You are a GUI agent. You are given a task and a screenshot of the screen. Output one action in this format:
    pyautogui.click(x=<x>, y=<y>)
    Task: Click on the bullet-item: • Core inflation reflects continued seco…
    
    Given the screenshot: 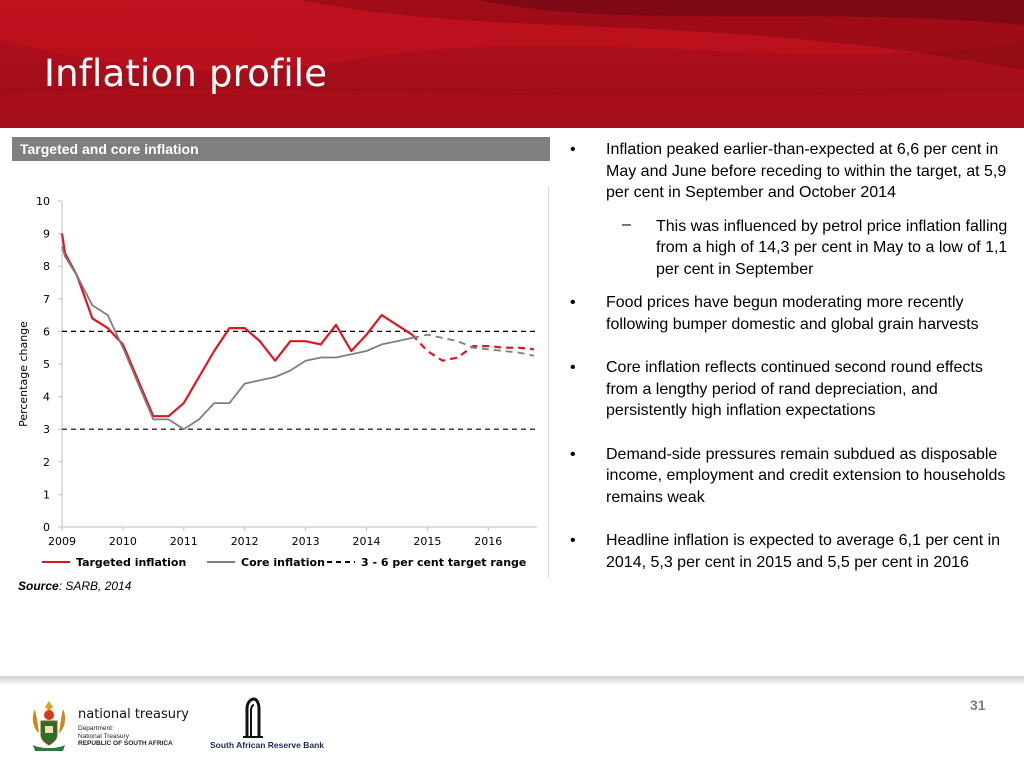 What is the action you would take?
    pyautogui.click(x=788, y=389)
    